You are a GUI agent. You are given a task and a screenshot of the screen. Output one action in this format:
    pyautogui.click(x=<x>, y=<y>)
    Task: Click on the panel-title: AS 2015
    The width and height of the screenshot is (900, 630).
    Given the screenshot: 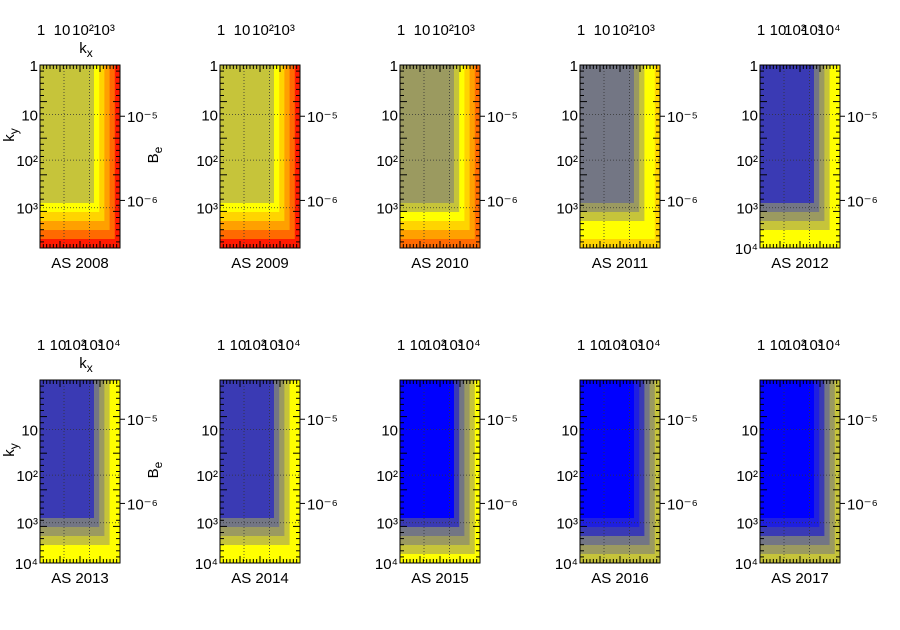 What is the action you would take?
    pyautogui.click(x=440, y=578)
    